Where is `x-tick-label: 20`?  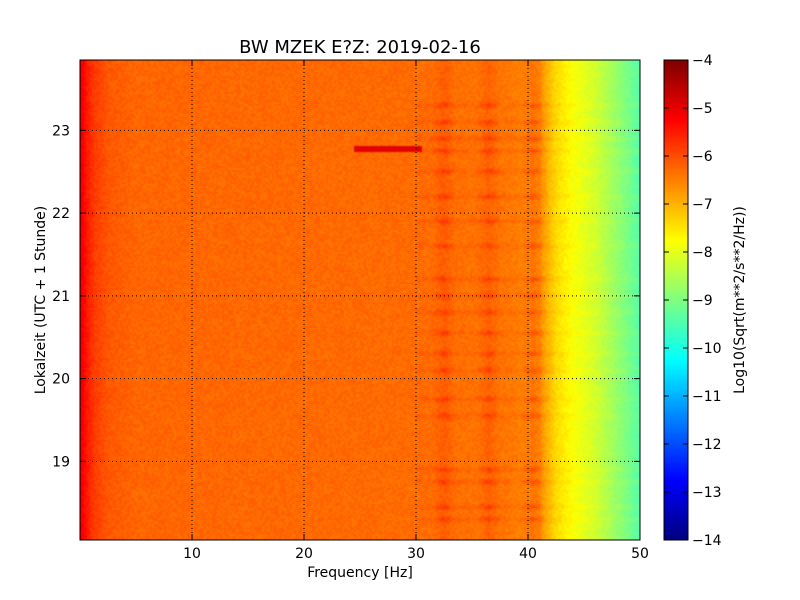 x-tick-label: 20 is located at coordinates (304, 554).